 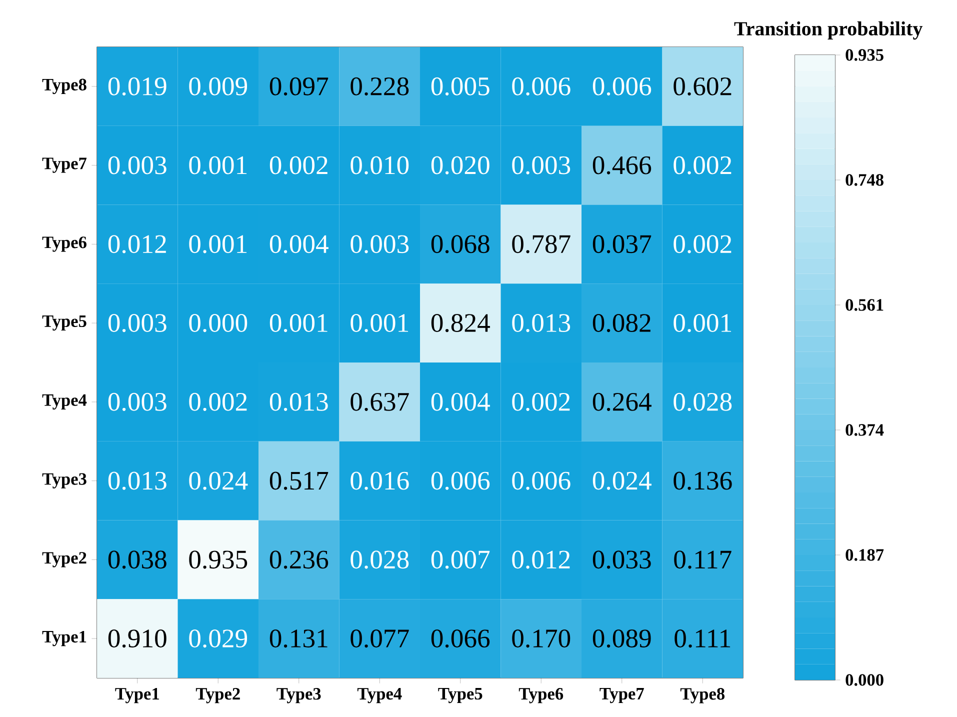 I want to click on data-label: 0.228, so click(x=379, y=86).